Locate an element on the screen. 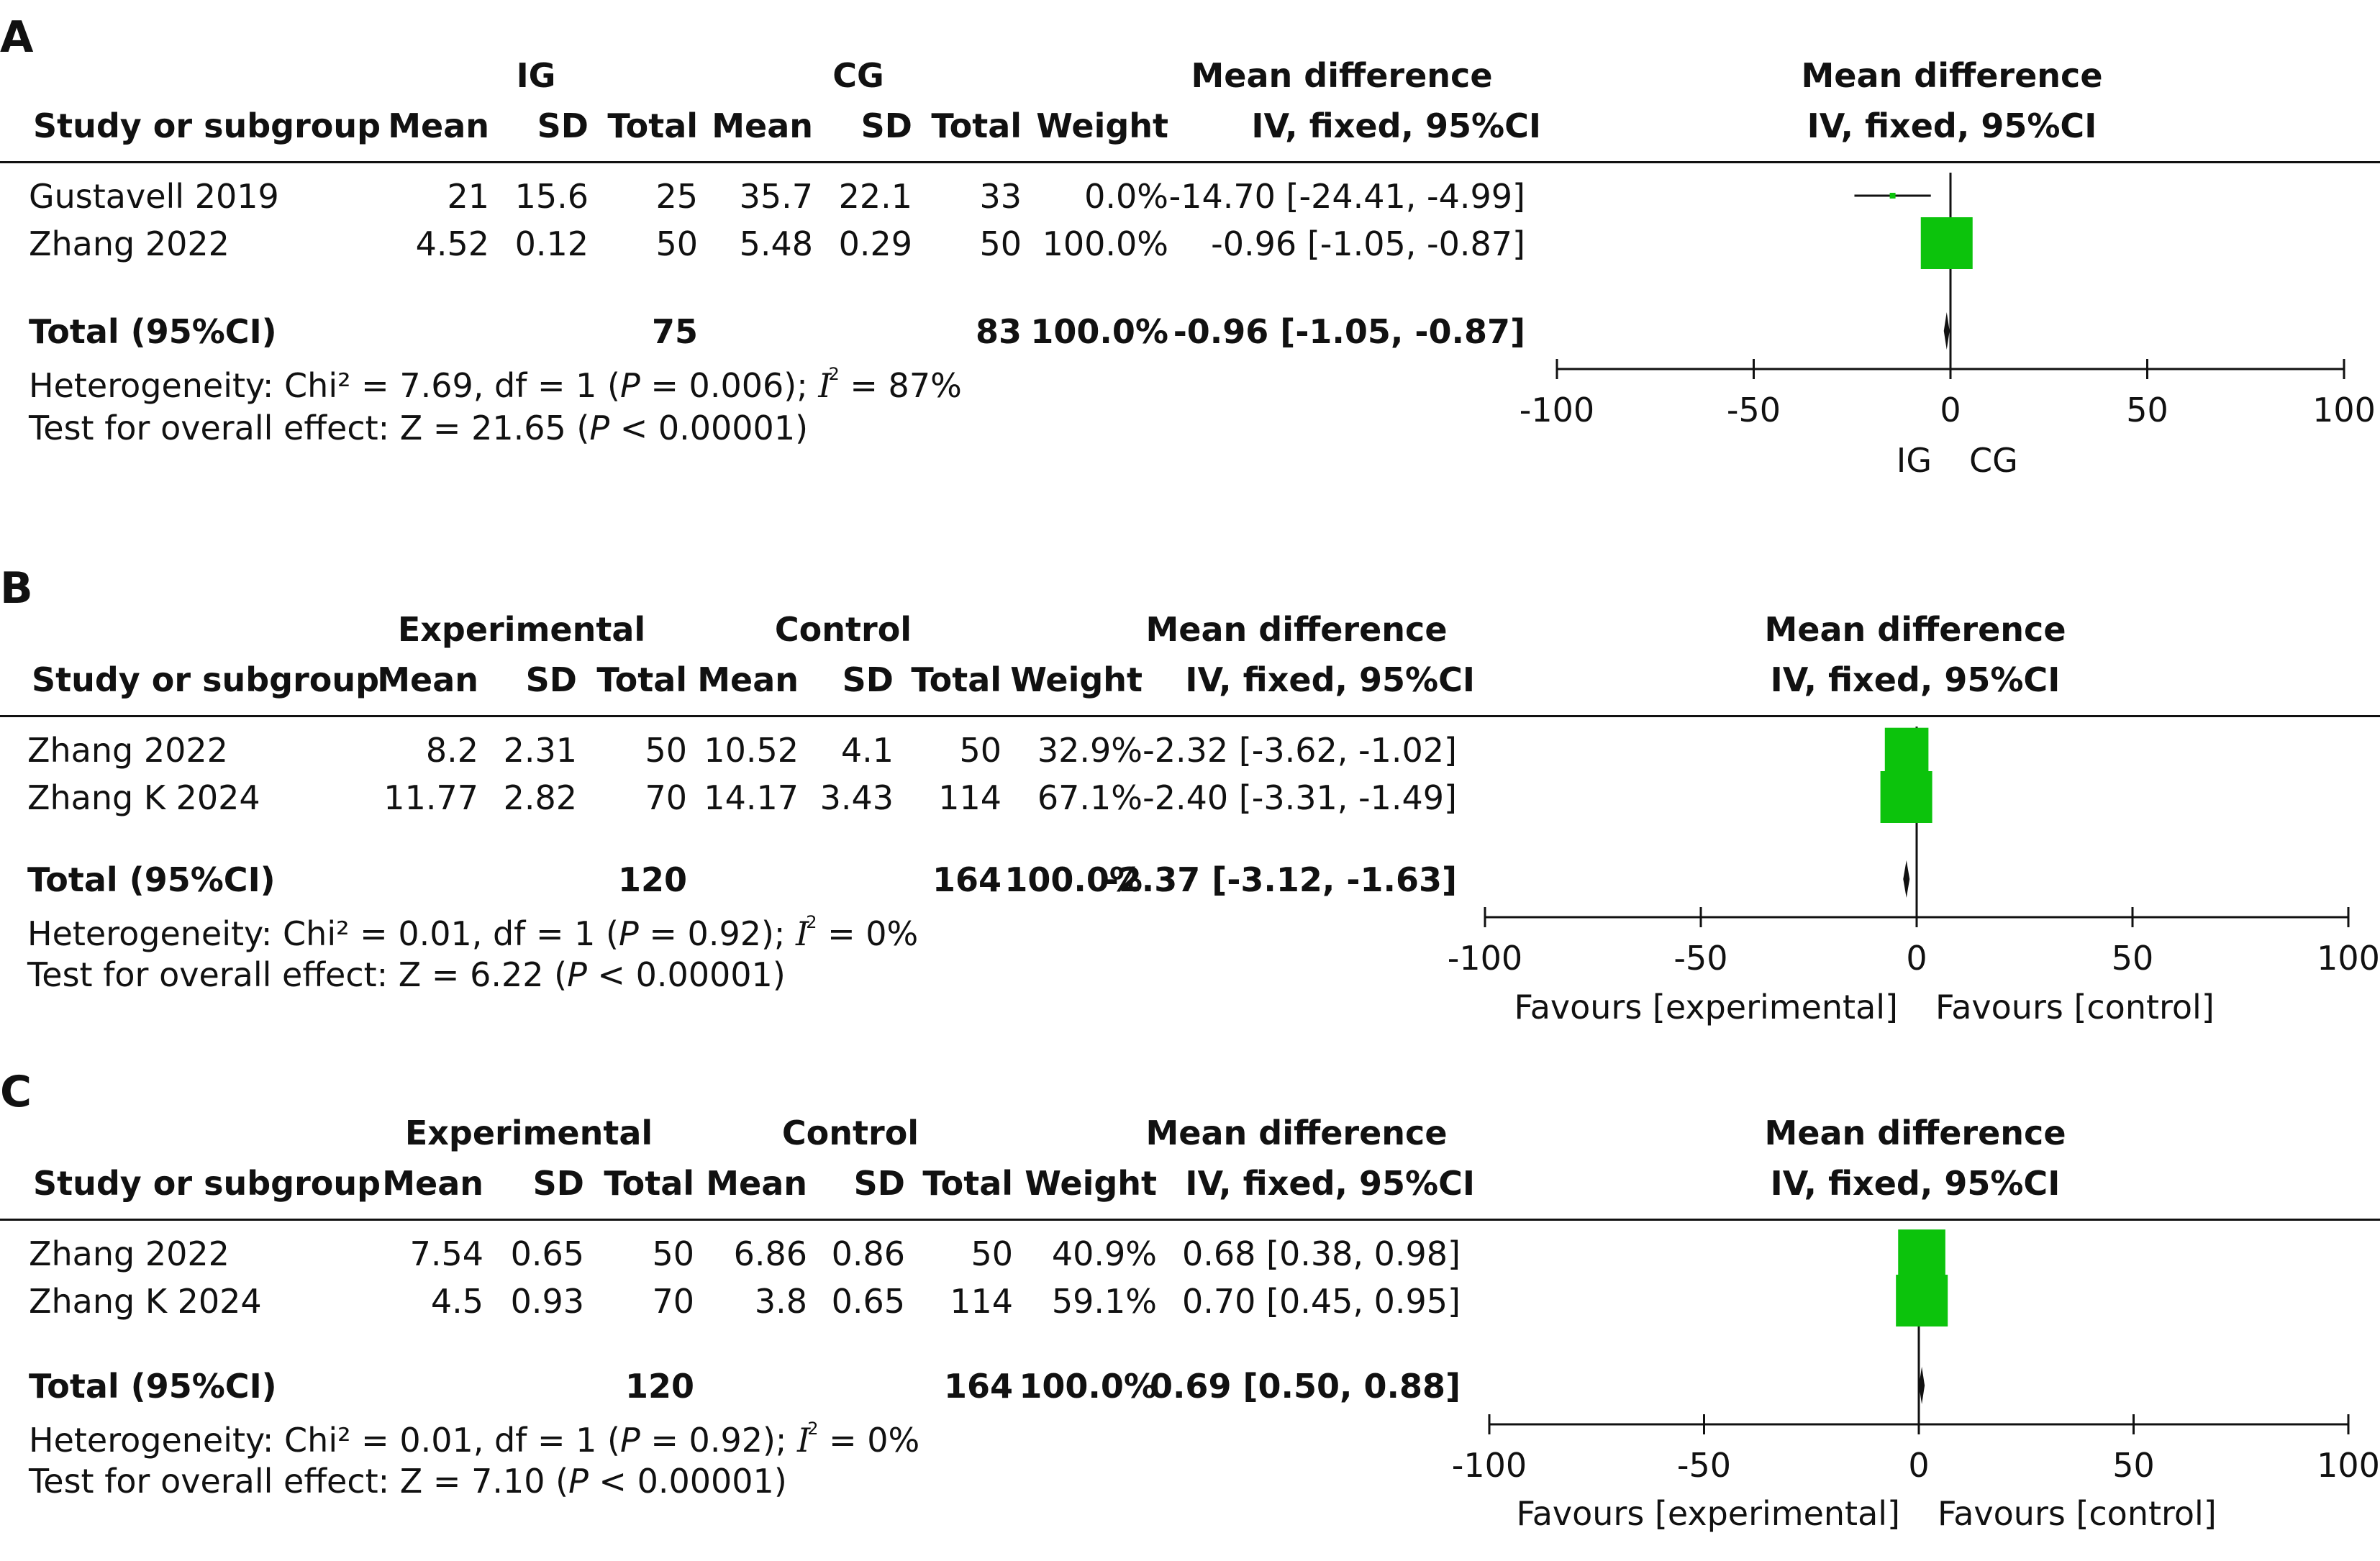 The width and height of the screenshot is (2380, 1561). favours-left-label: IG is located at coordinates (1914, 460).